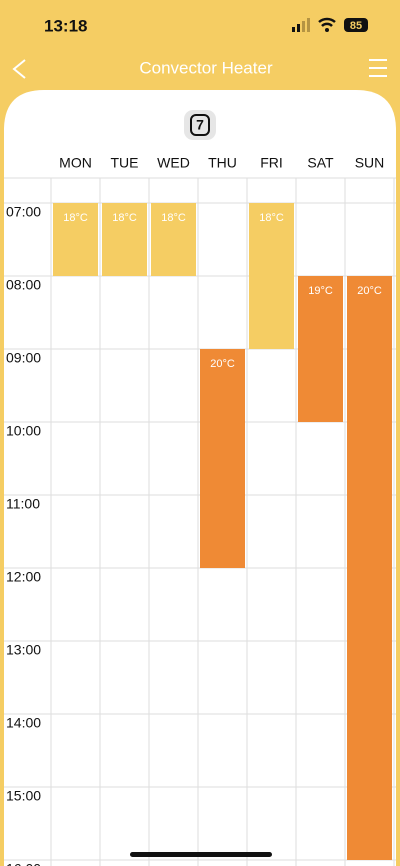 The image size is (400, 866). What do you see at coordinates (301, 25) in the screenshot?
I see `signal-icon` at bounding box center [301, 25].